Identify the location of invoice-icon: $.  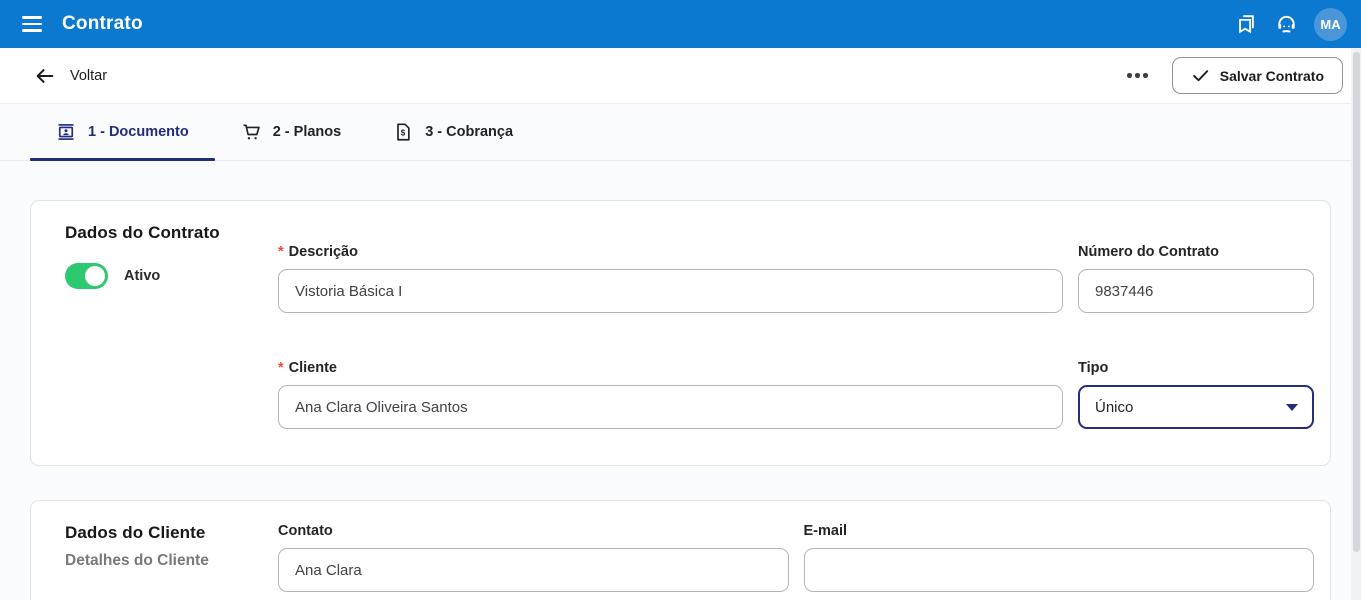
(403, 132).